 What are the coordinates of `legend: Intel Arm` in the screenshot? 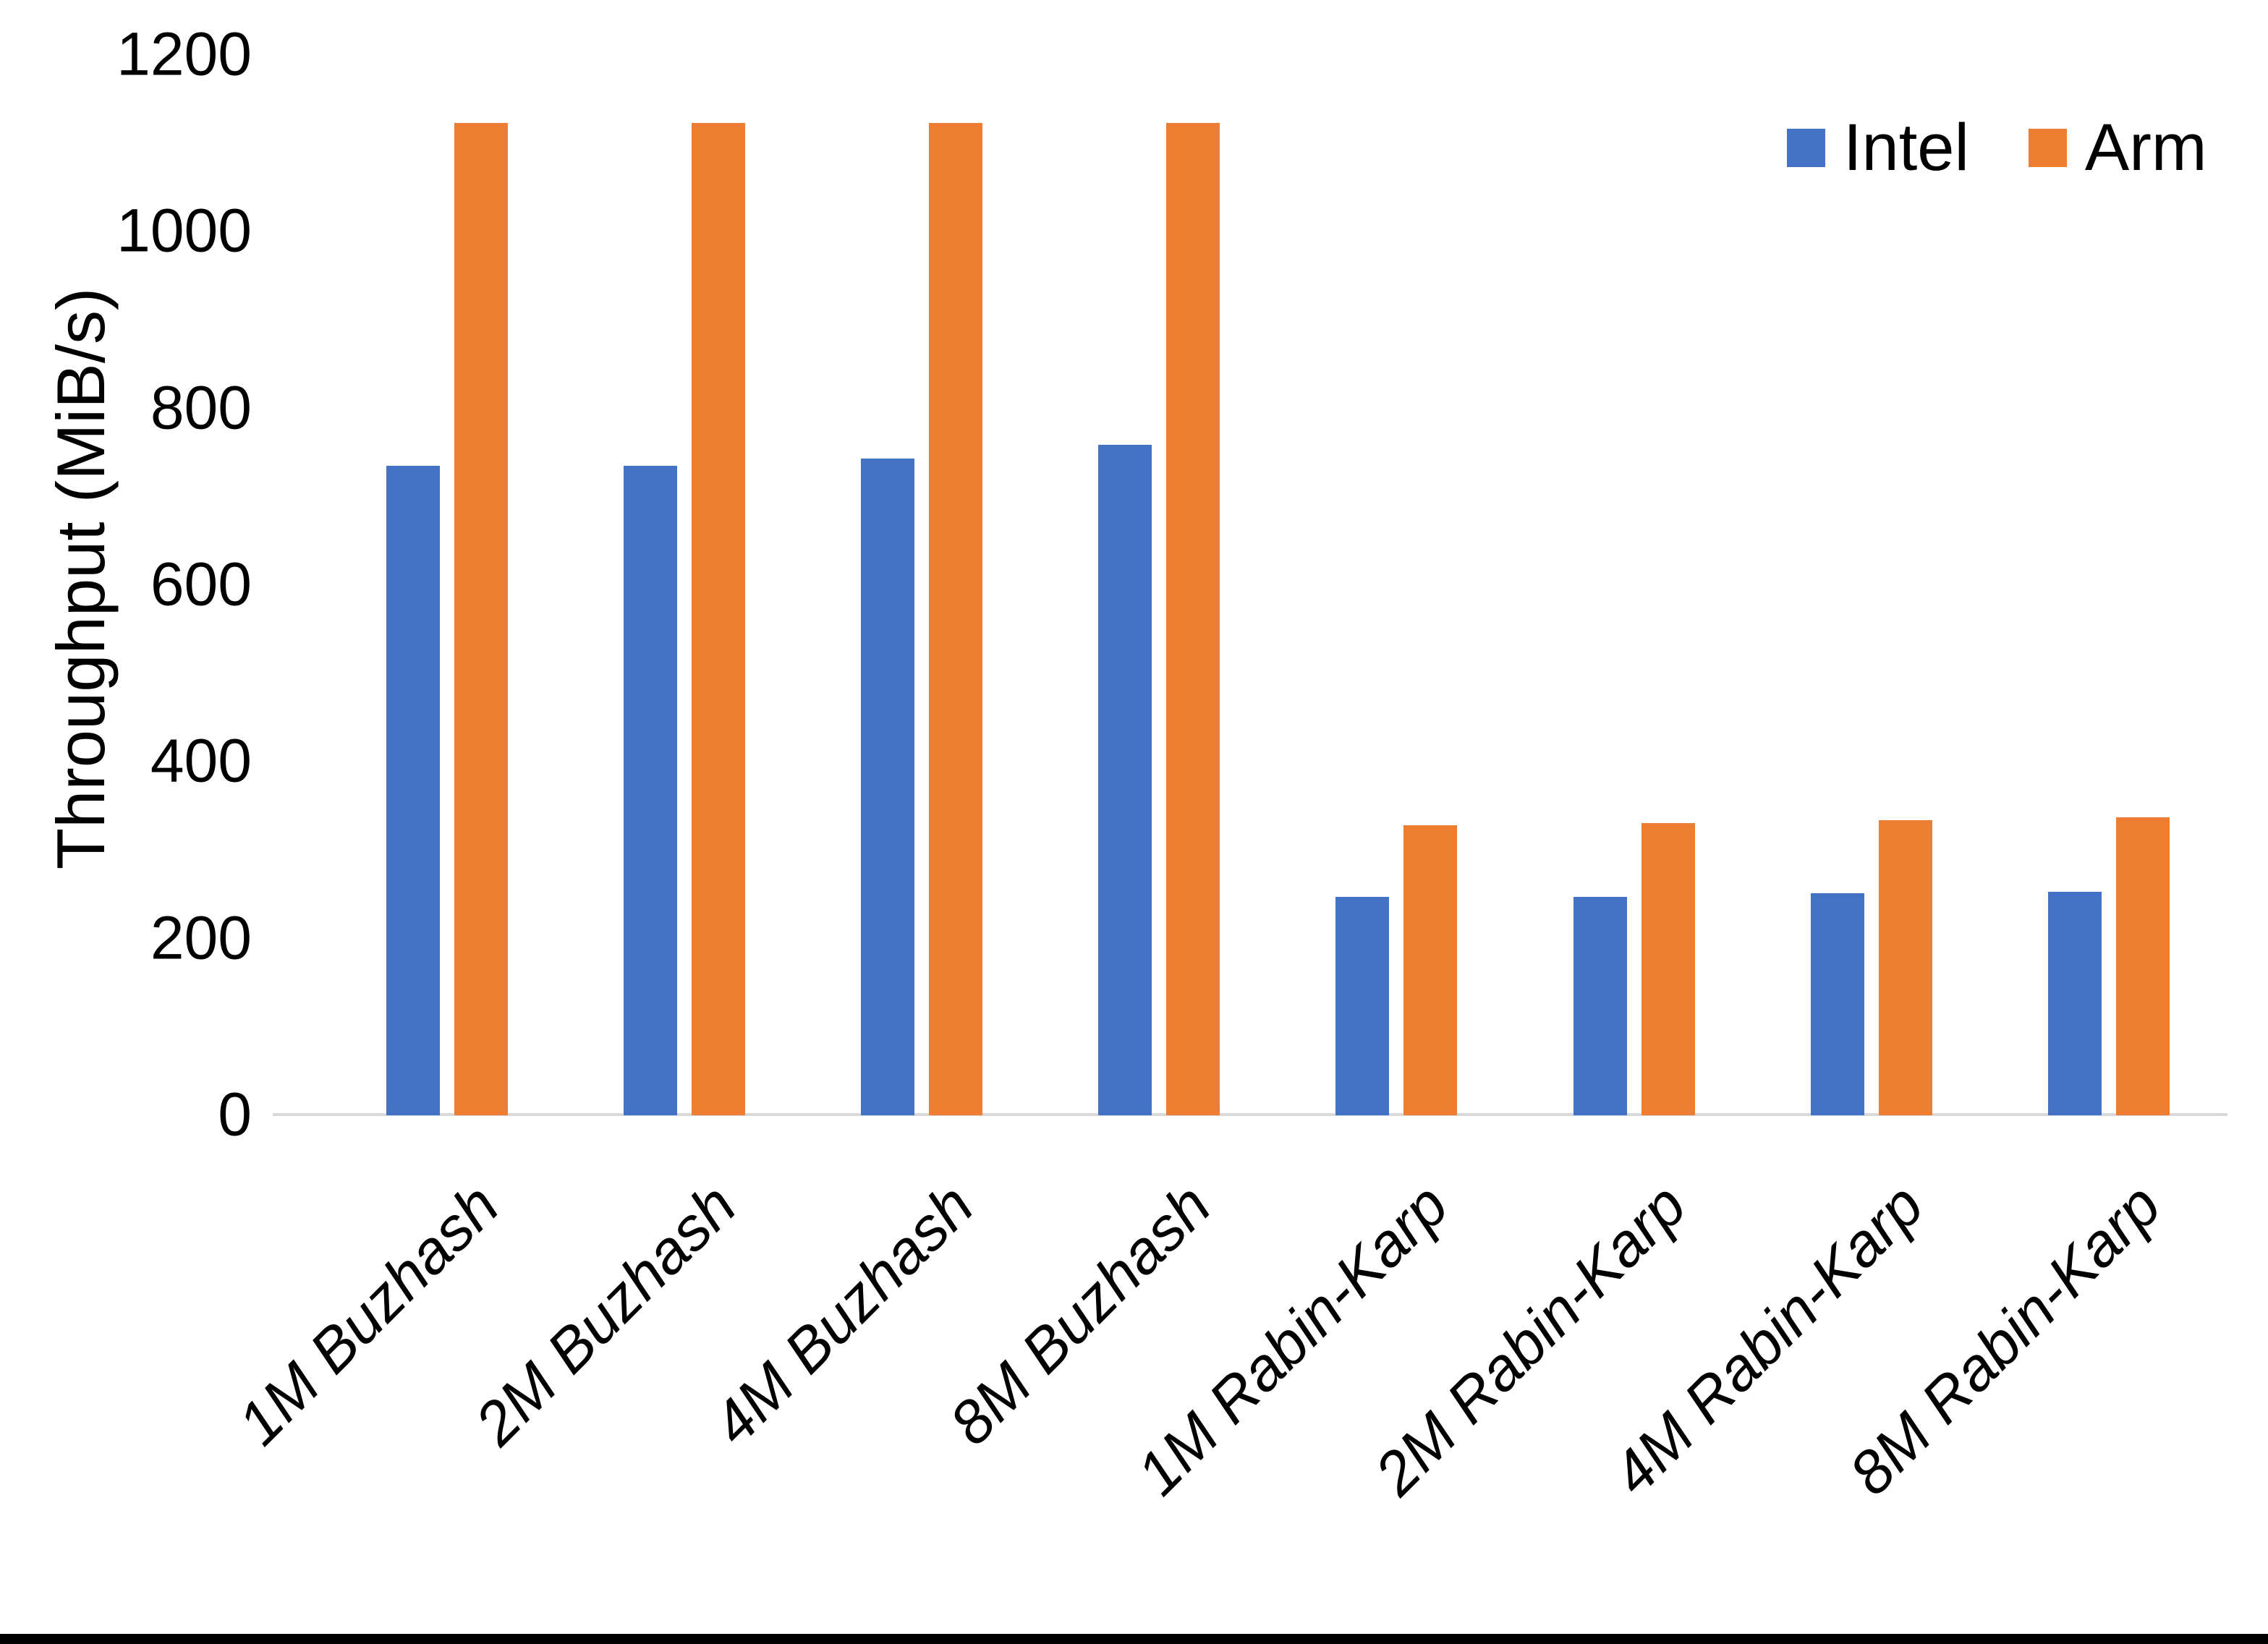 It's located at (1997, 148).